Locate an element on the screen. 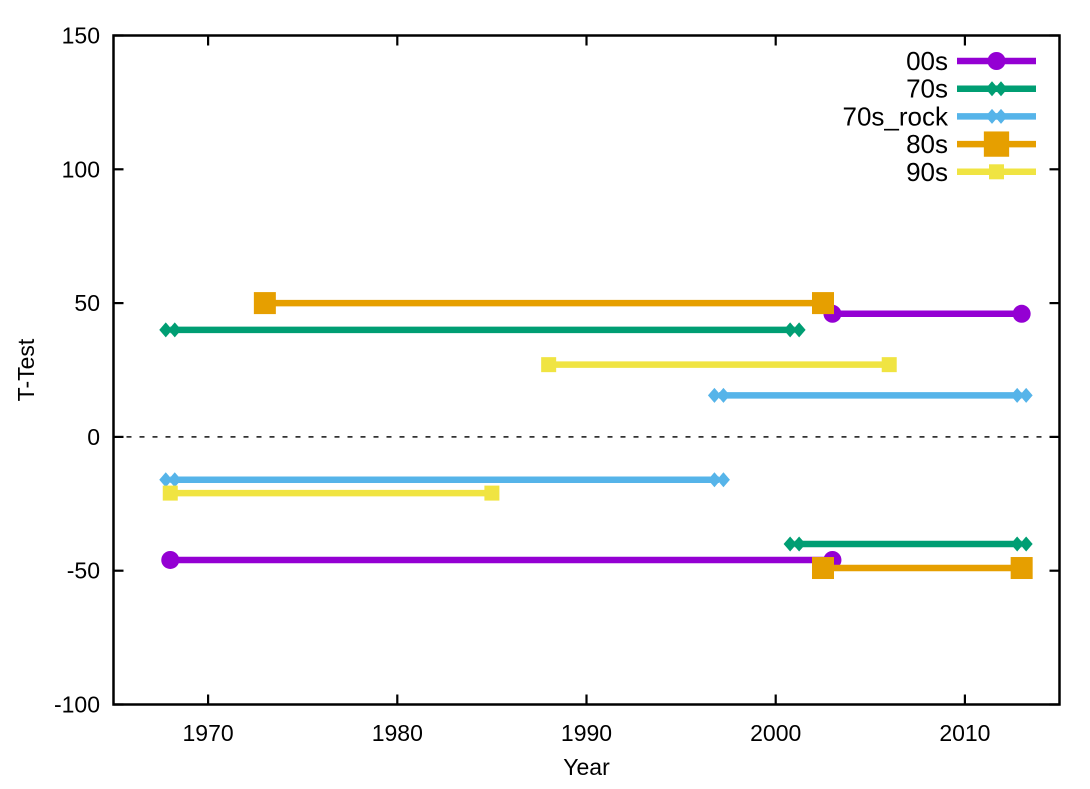 The width and height of the screenshot is (1090, 789). x-tick-label: 1980 is located at coordinates (397, 733).